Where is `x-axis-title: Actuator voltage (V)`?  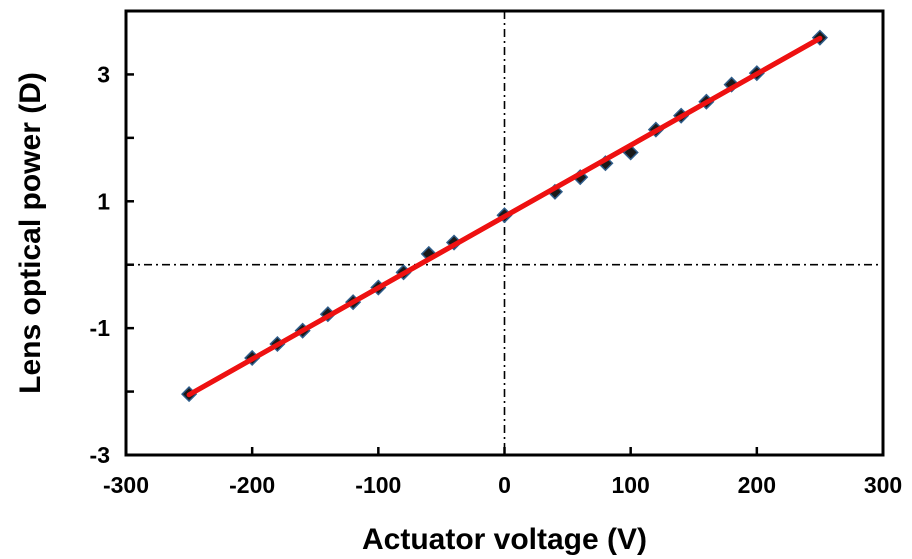
x-axis-title: Actuator voltage (V) is located at coordinates (504, 539).